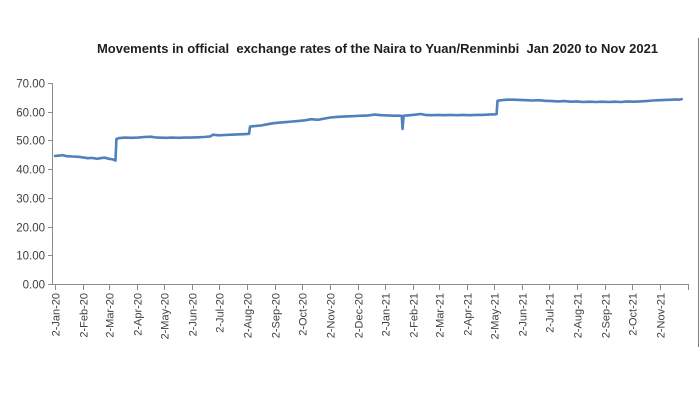 The height and width of the screenshot is (400, 700). Describe the element at coordinates (30, 229) in the screenshot. I see `y-axis-tick-label: 20.00` at that location.